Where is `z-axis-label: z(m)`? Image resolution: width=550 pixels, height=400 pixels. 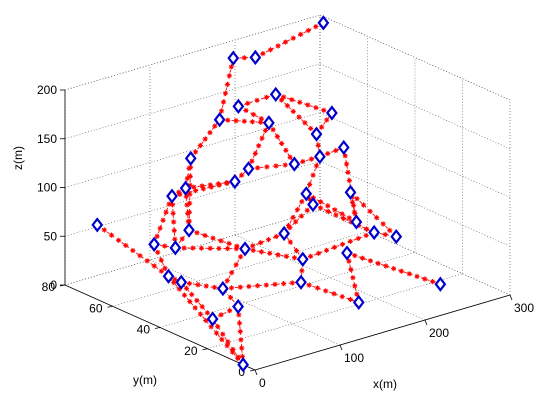 z-axis-label: z(m) is located at coordinates (18, 158).